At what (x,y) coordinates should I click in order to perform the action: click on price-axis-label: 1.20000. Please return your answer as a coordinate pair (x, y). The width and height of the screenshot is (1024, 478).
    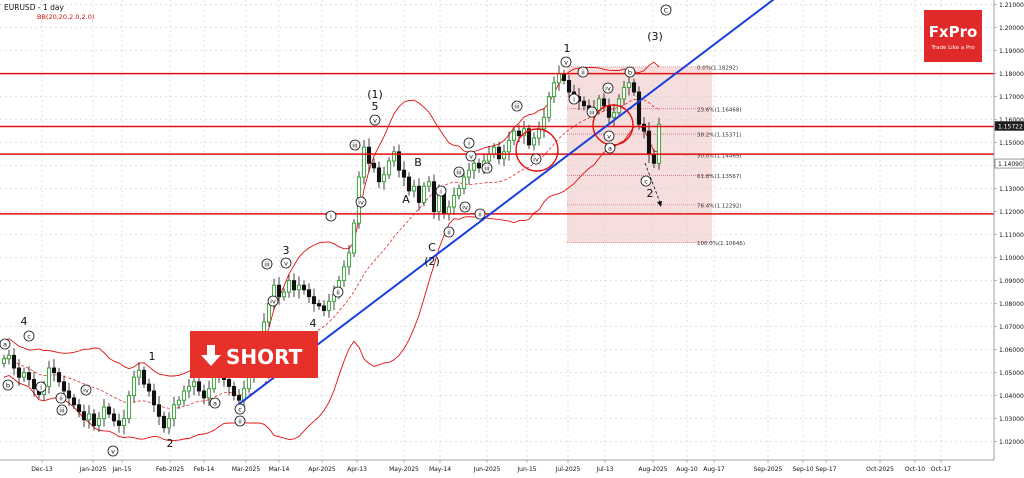
    Looking at the image, I should click on (1011, 28).